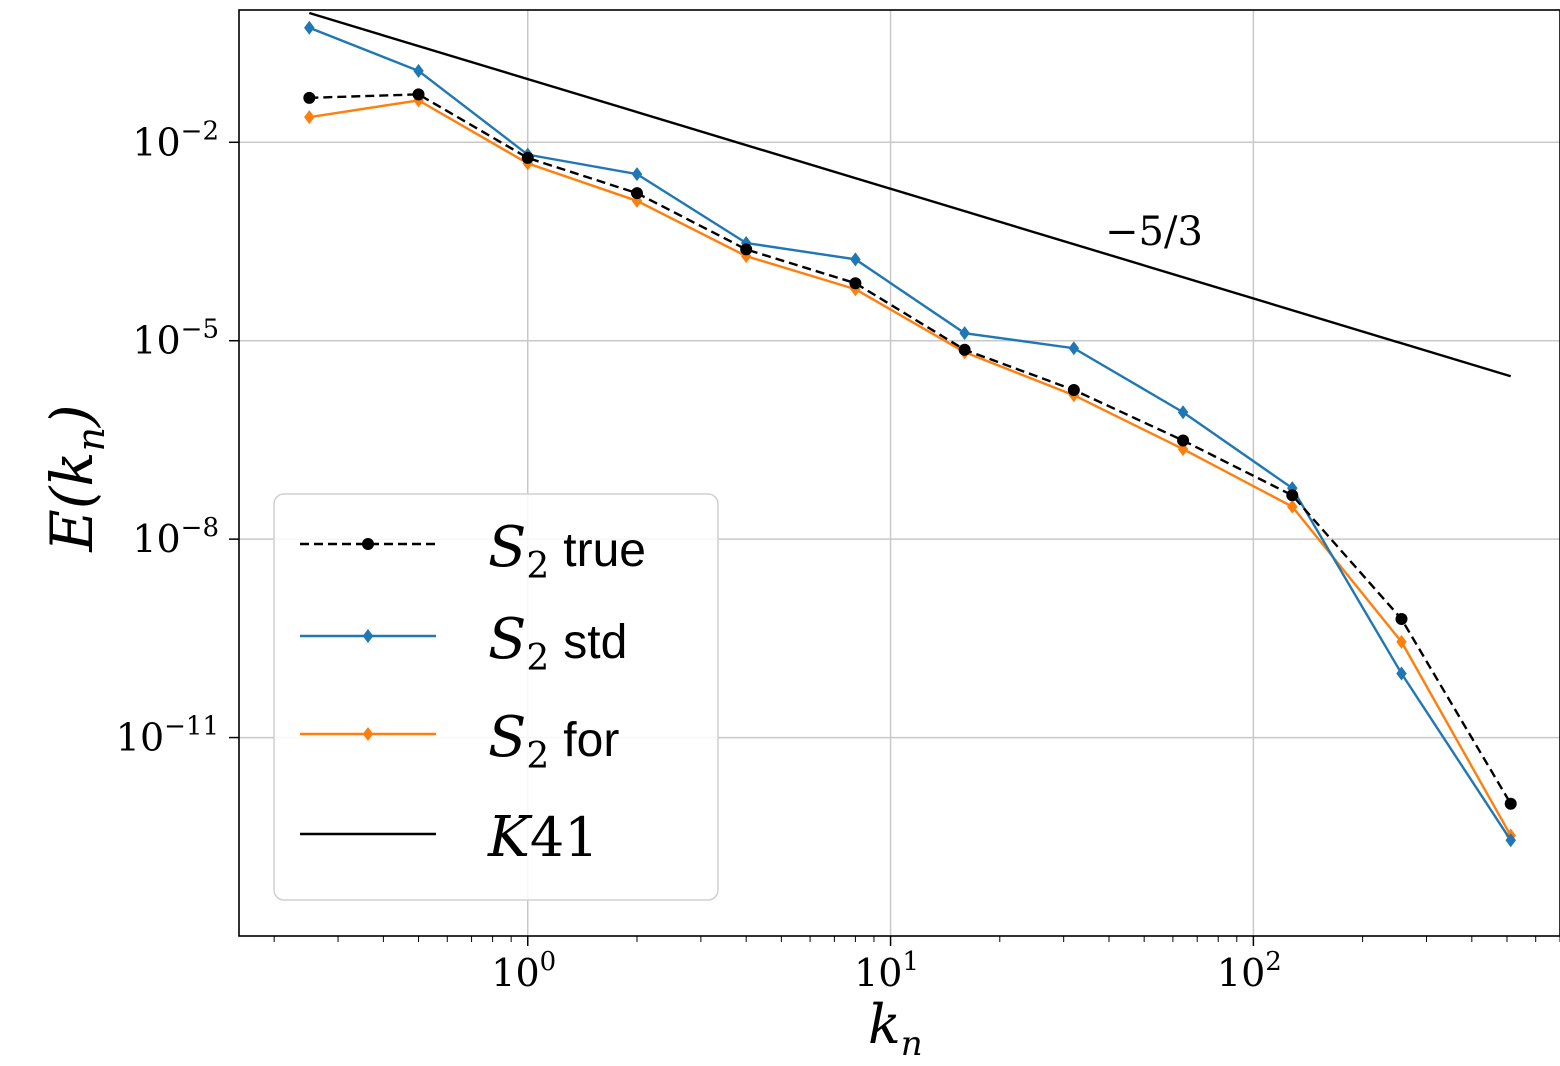  Describe the element at coordinates (459, 741) in the screenshot. I see `legend-entry: S2 for` at that location.